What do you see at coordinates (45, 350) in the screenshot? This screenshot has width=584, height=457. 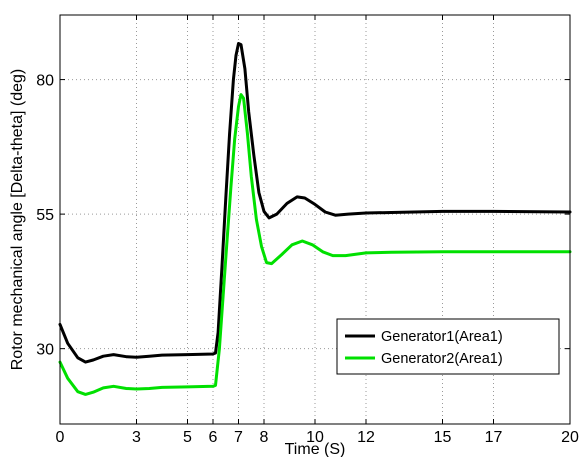 I see `y-tick-label: 30` at bounding box center [45, 350].